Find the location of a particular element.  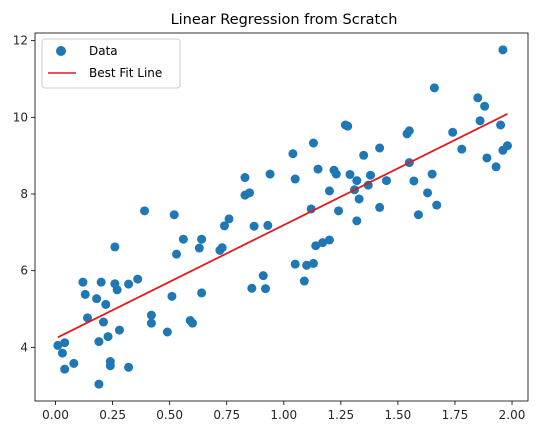

y-tick-label: 10 is located at coordinates (20, 117).